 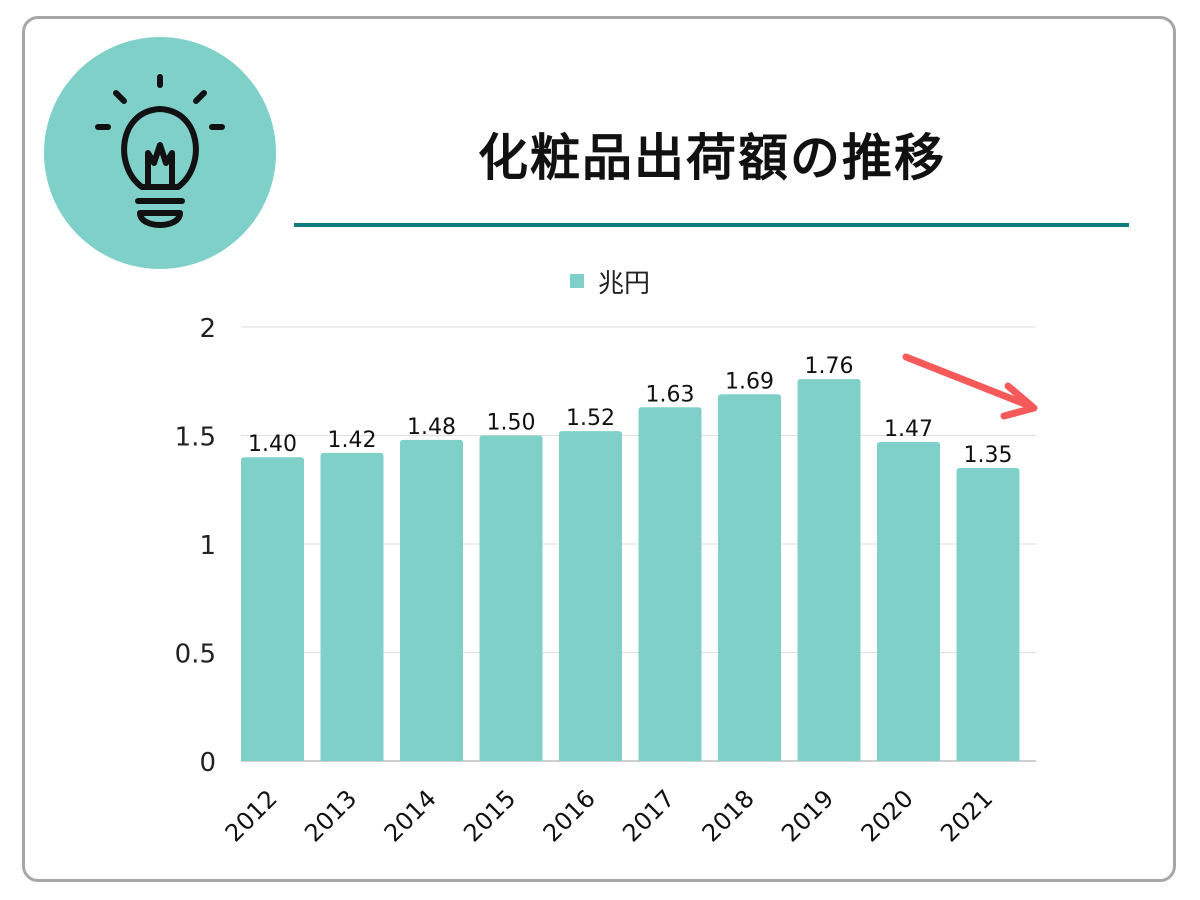 I want to click on lightbulb-badge, so click(x=160, y=153).